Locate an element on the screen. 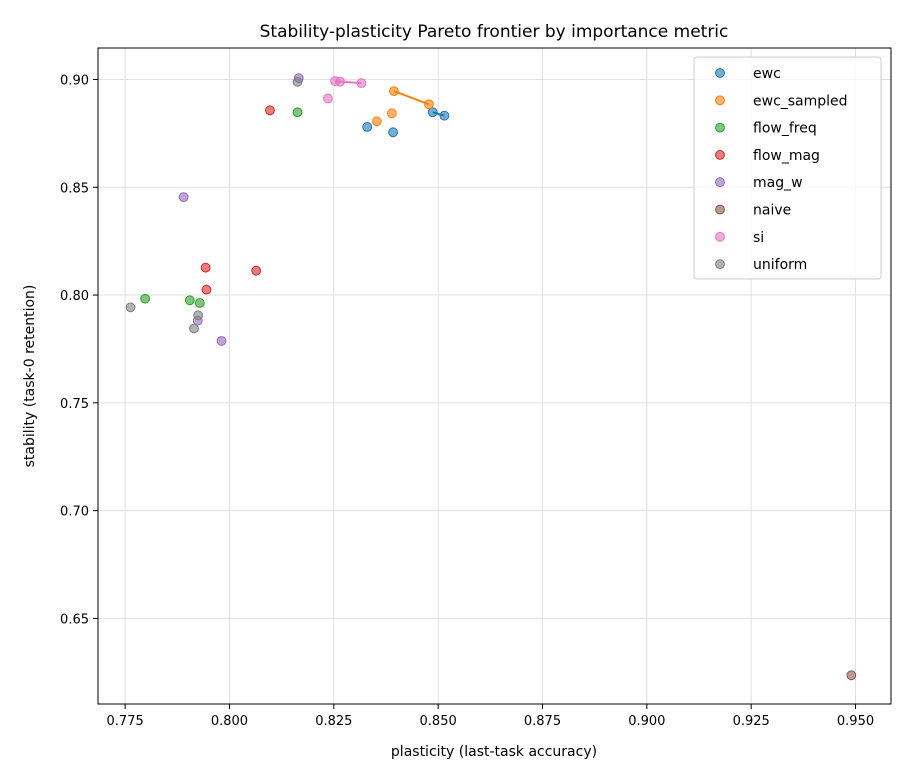 The image size is (910, 780). legend-marker-uniform is located at coordinates (720, 264).